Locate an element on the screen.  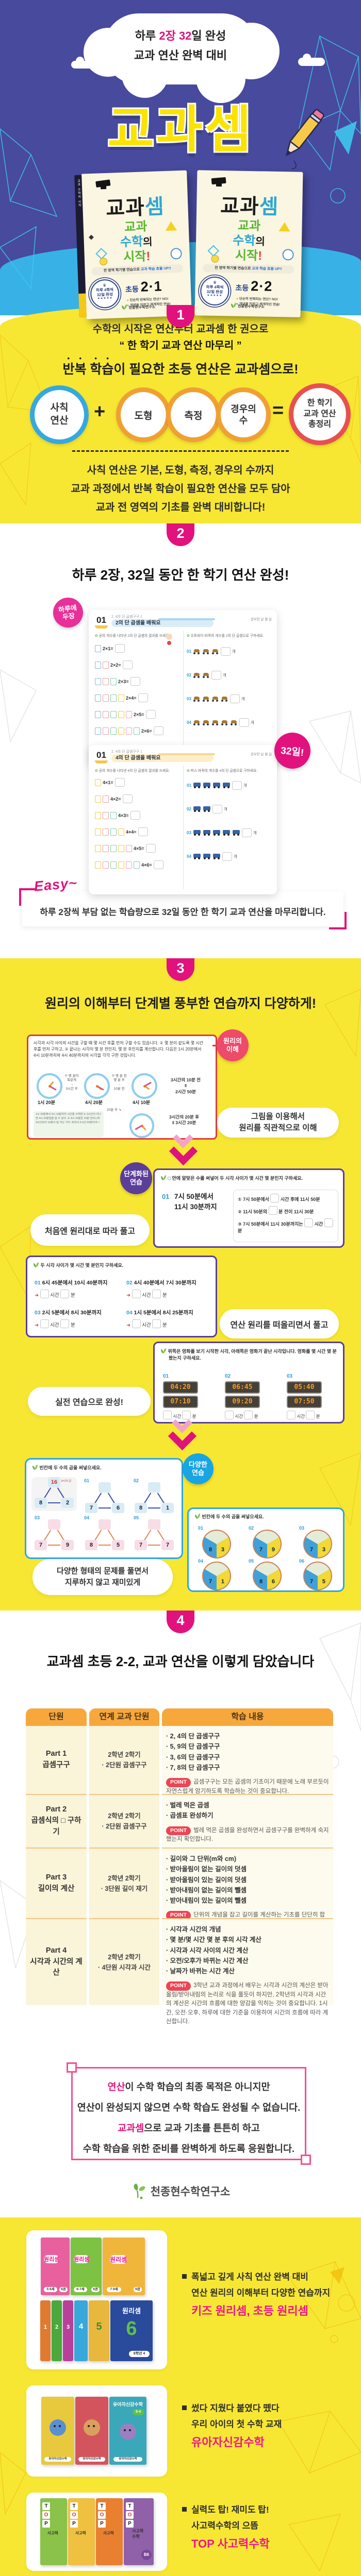
multiplication-problem: 4×2= is located at coordinates (115, 799).